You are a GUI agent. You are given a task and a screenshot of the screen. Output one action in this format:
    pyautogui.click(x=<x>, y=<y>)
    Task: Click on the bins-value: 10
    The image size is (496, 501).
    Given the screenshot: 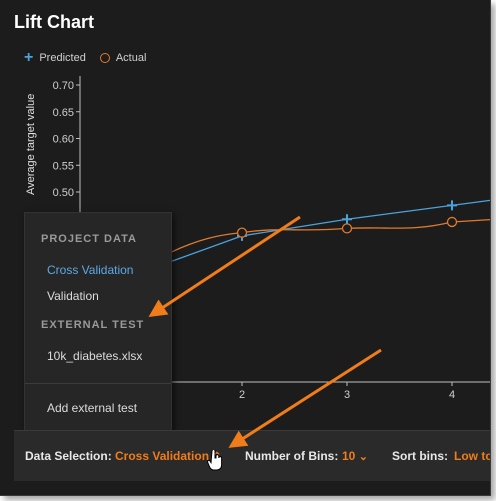 What is the action you would take?
    pyautogui.click(x=349, y=456)
    